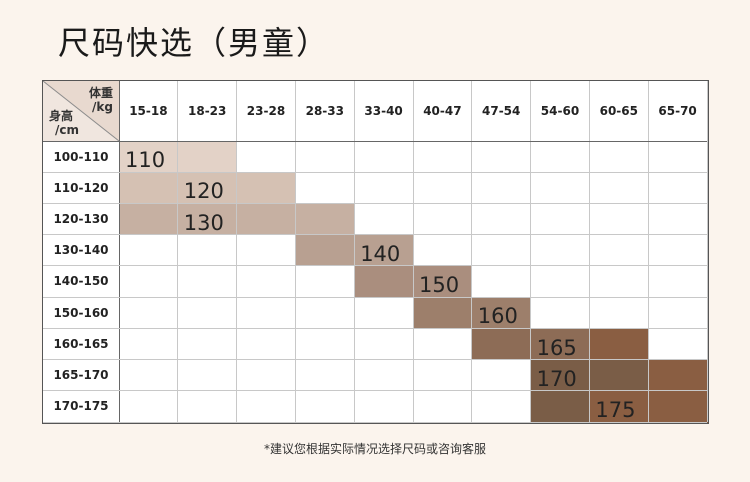 This screenshot has height=482, width=750. I want to click on weight-header: 体重 /kg, so click(98, 100).